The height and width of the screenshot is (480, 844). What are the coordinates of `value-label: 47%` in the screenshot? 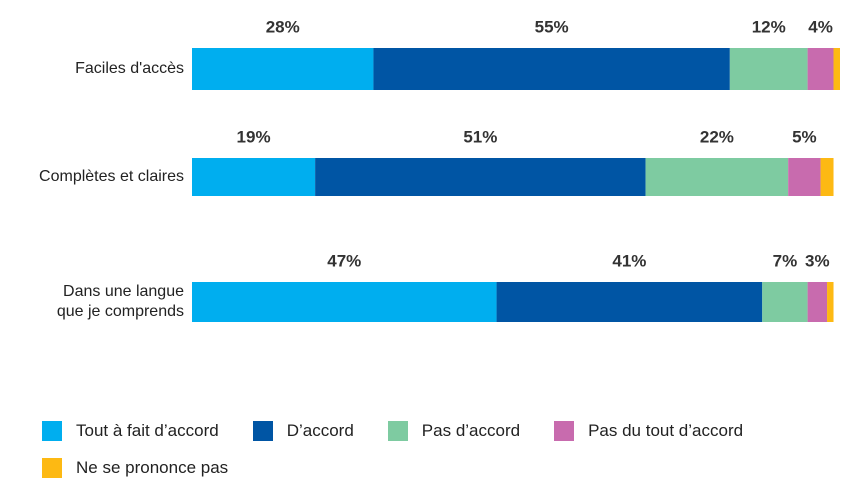 It's located at (344, 260).